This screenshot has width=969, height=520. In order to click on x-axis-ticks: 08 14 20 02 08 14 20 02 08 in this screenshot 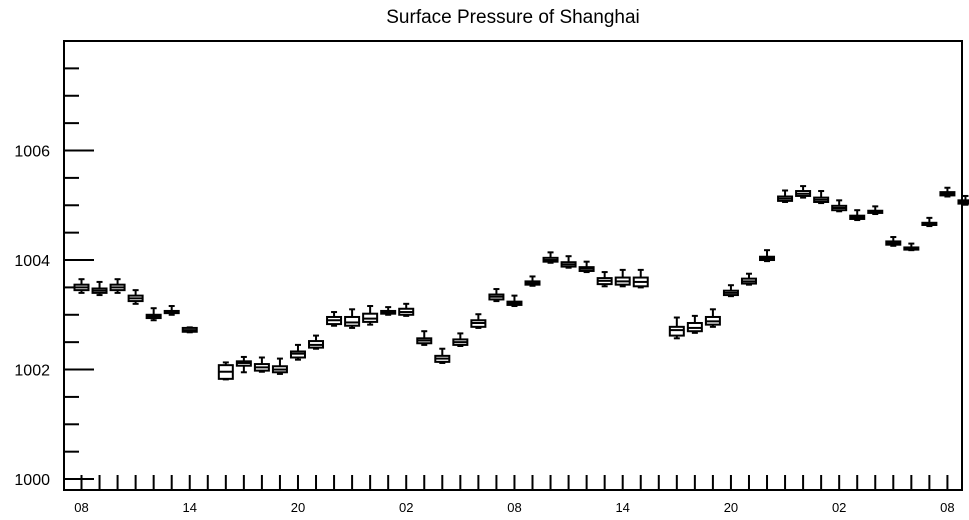, I will do `click(514, 495)`.